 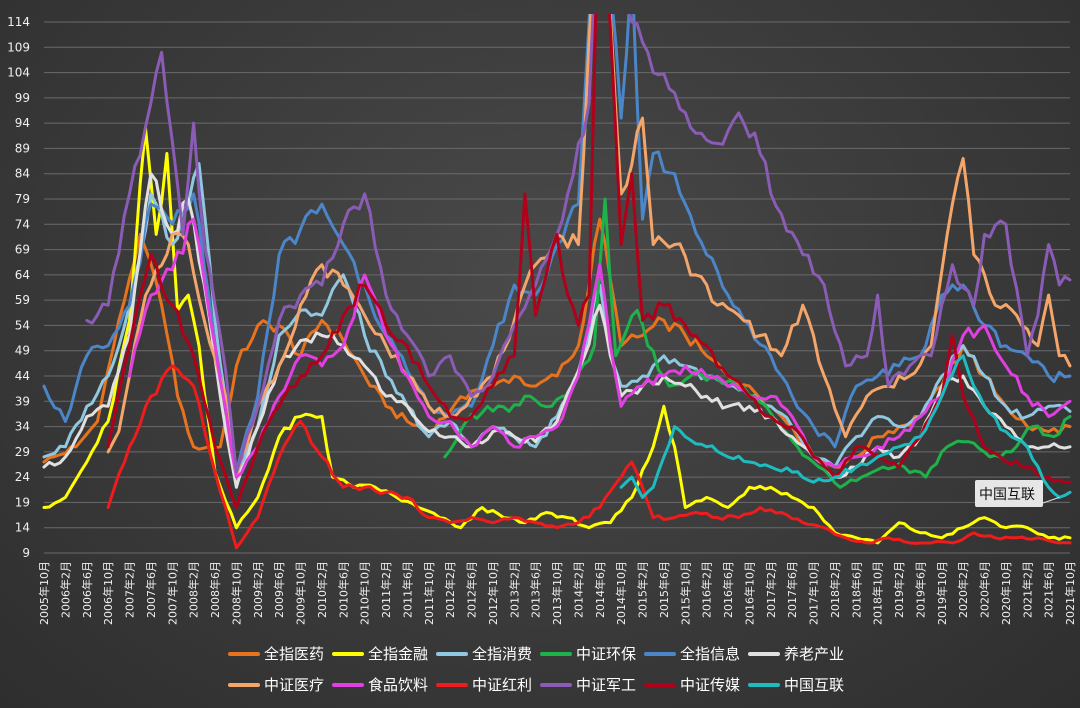 I want to click on x-tick-label: 2006年2月, so click(x=65, y=589).